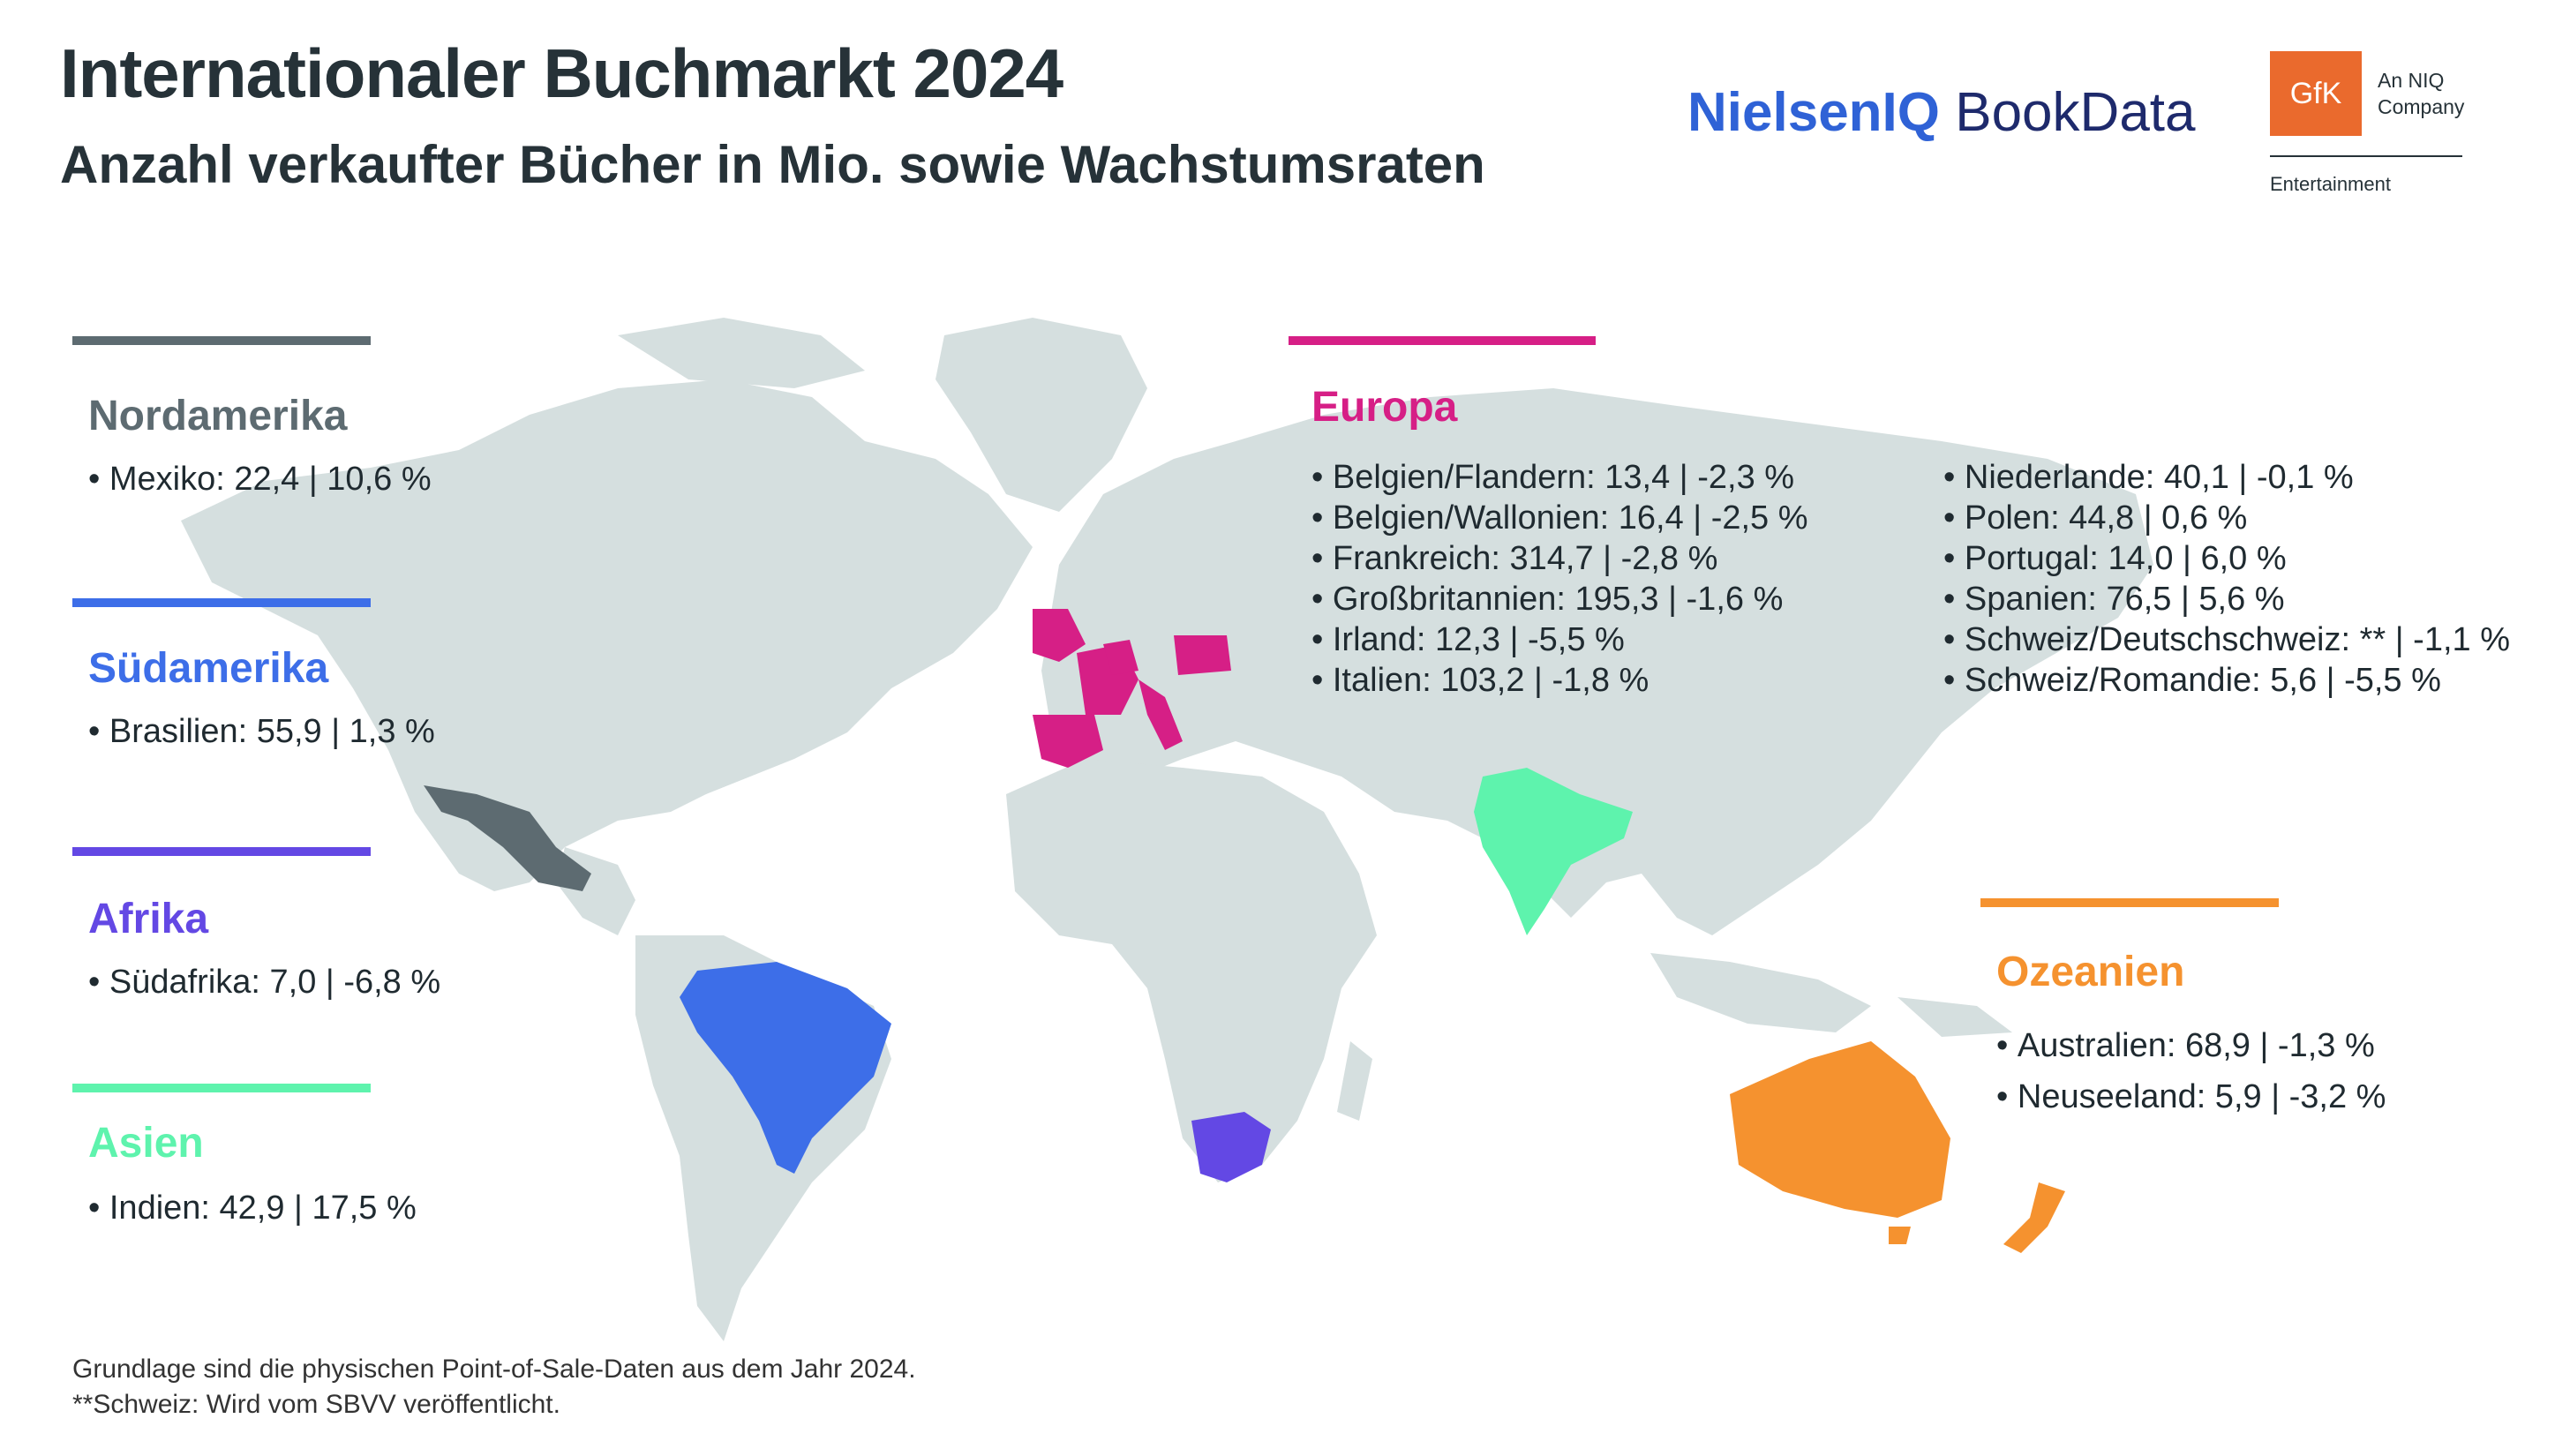 Image resolution: width=2555 pixels, height=1456 pixels. Describe the element at coordinates (1559, 599) in the screenshot. I see `list-item: Großbritannien: 195,3 | -1,6 %` at that location.